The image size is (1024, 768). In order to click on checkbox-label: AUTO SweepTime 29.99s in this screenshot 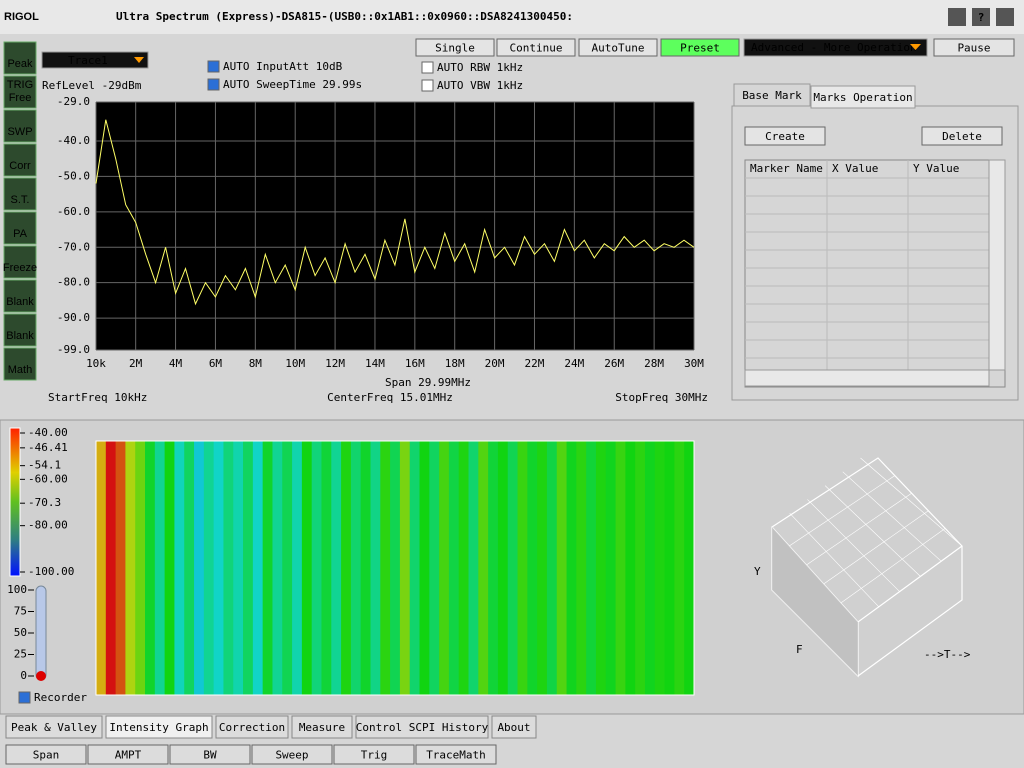, I will do `click(292, 84)`.